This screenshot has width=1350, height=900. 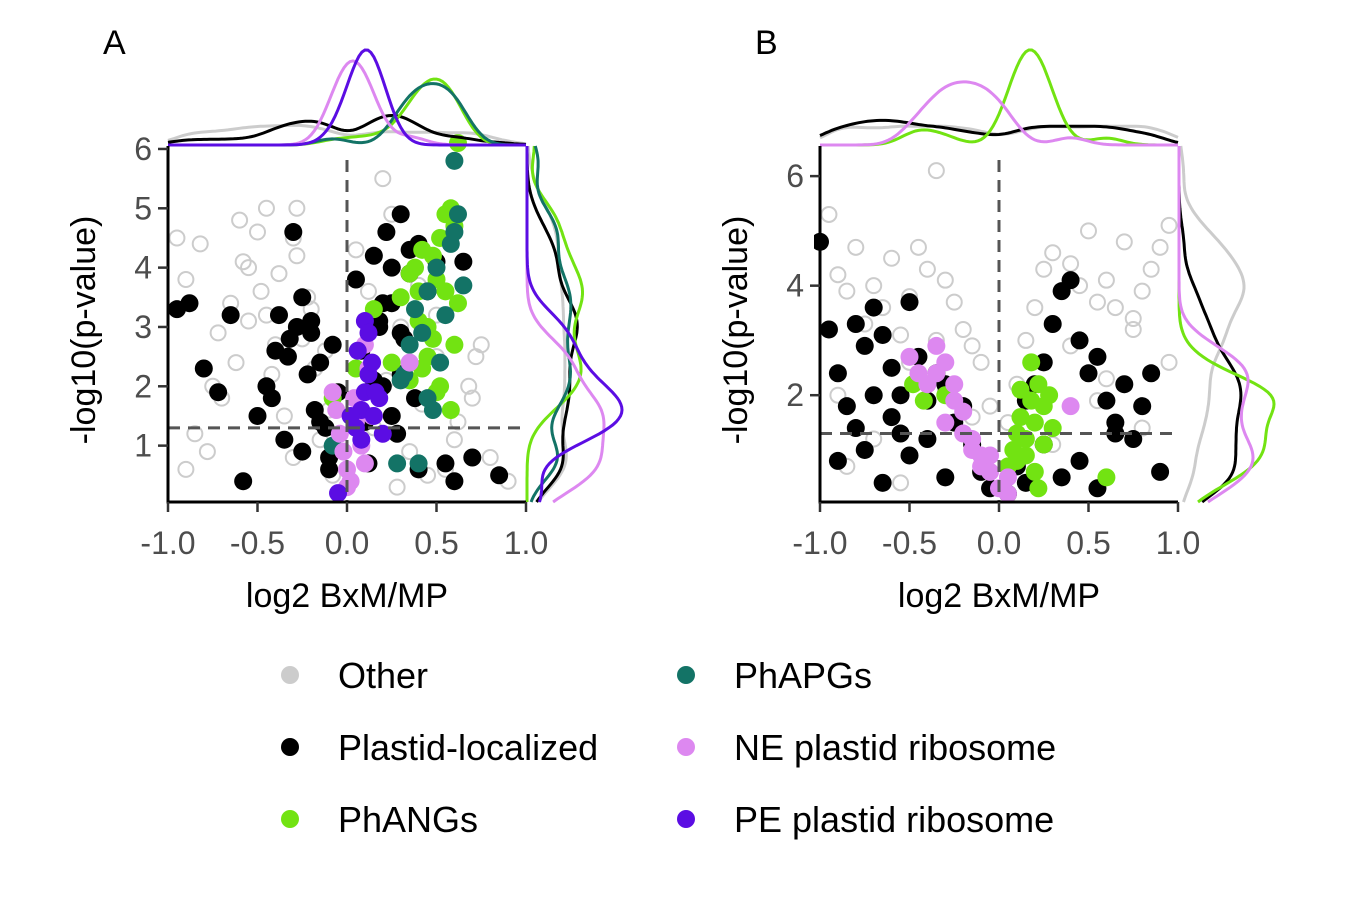 I want to click on legend-swatch, so click(x=290, y=675).